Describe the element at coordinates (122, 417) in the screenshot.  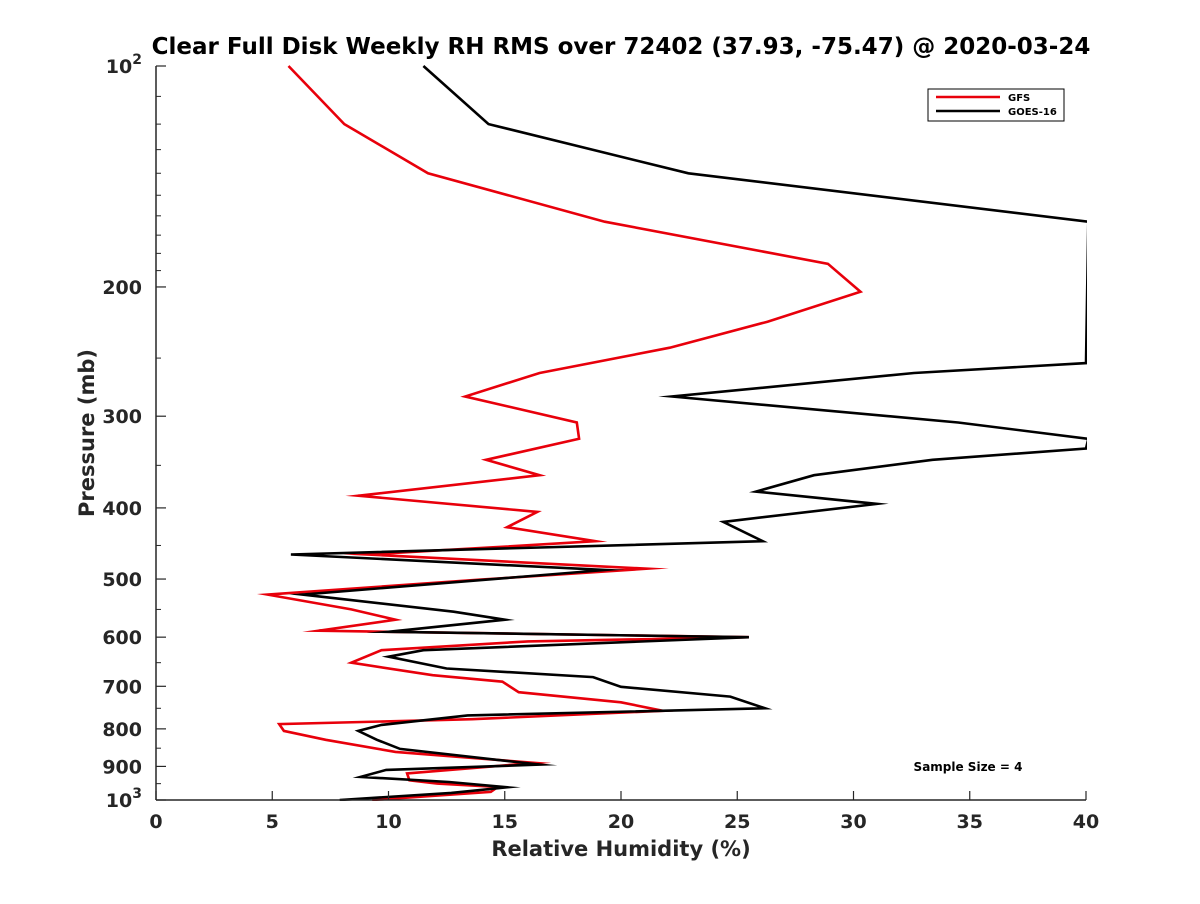
I see `y-tick-label: 300` at that location.